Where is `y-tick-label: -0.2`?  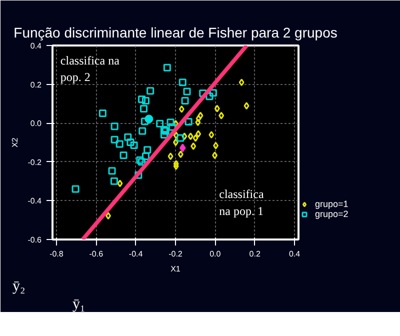
y-tick-label: -0.2 is located at coordinates (35, 162).